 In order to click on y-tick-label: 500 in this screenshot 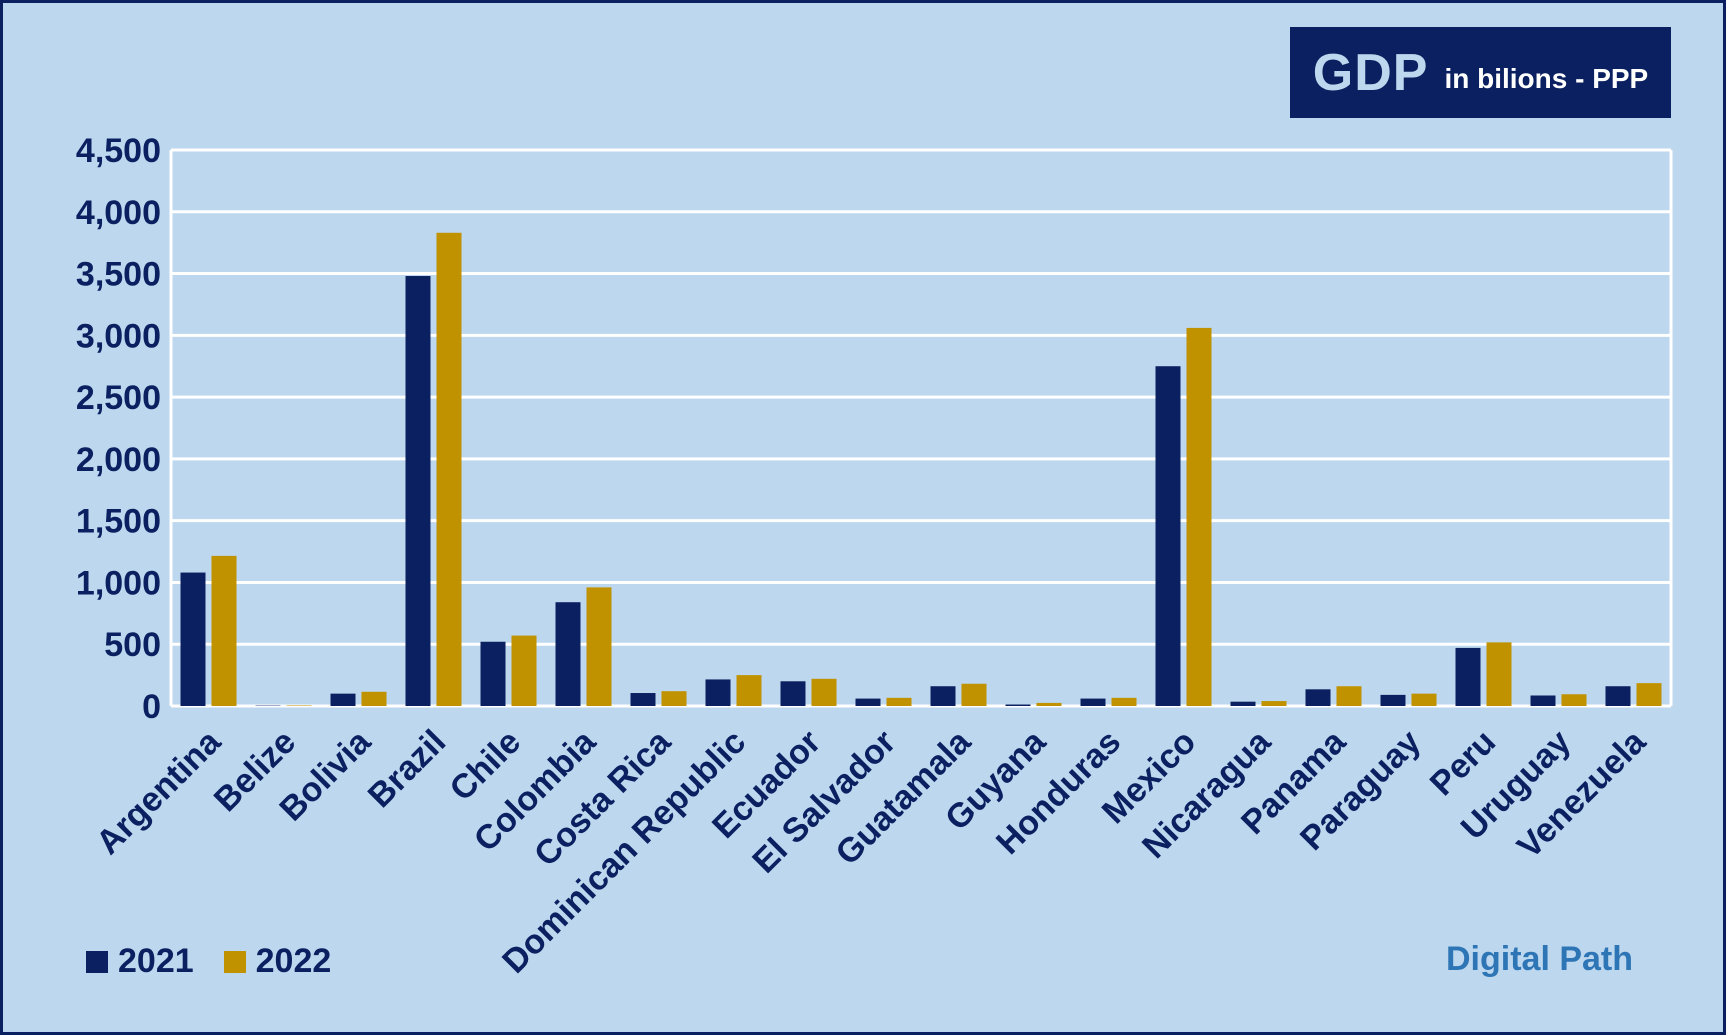, I will do `click(132, 645)`.